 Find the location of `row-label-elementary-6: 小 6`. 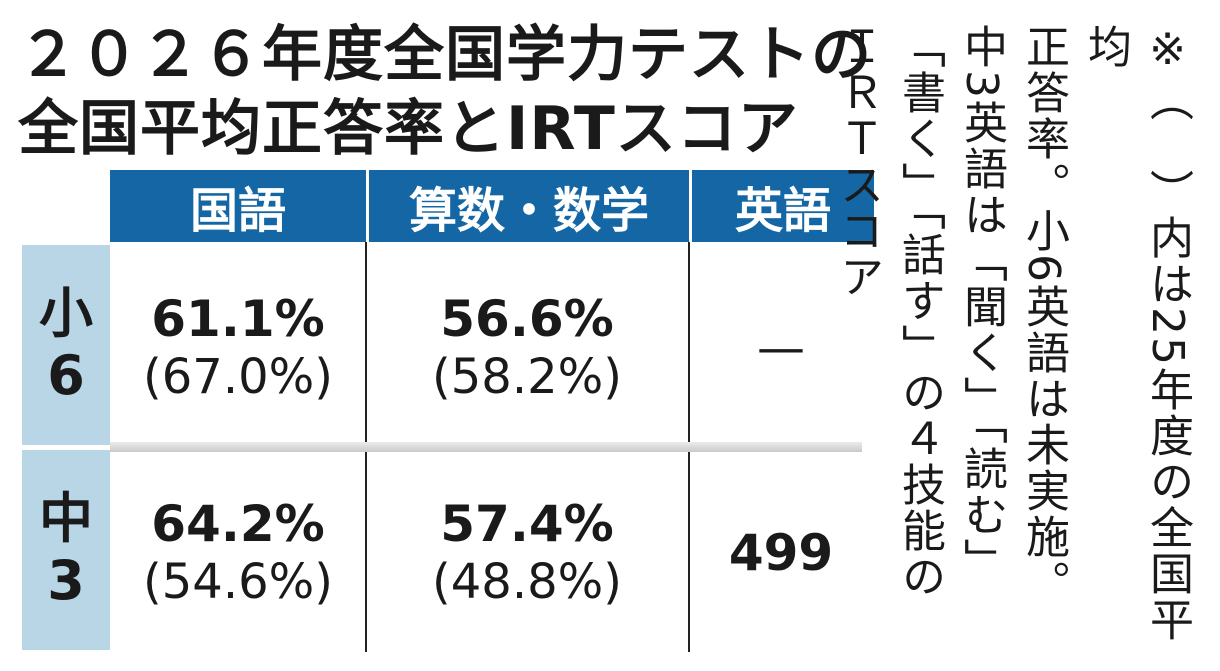

row-label-elementary-6: 小 6 is located at coordinates (66, 345).